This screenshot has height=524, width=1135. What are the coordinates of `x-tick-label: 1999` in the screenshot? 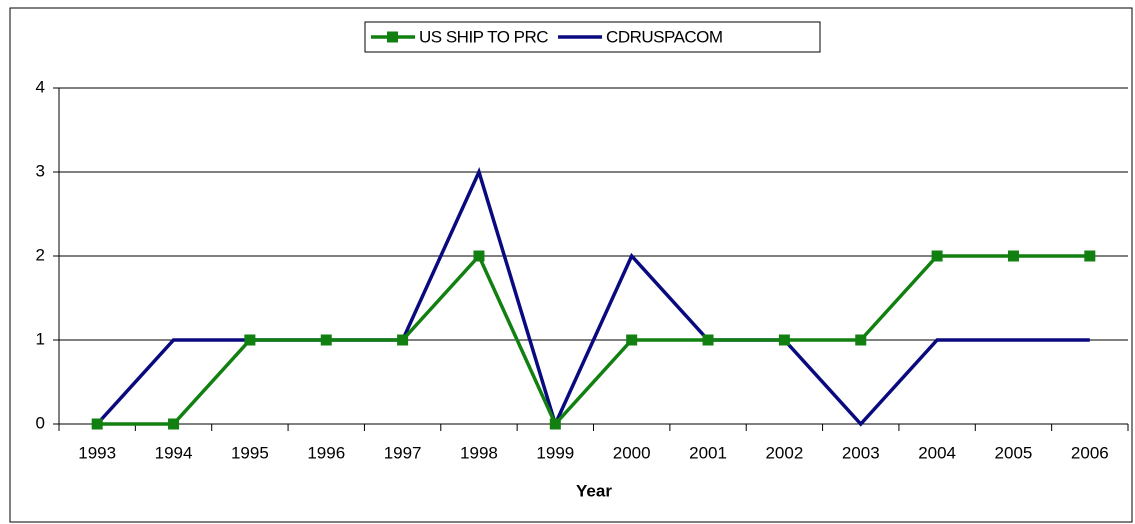 It's located at (555, 452).